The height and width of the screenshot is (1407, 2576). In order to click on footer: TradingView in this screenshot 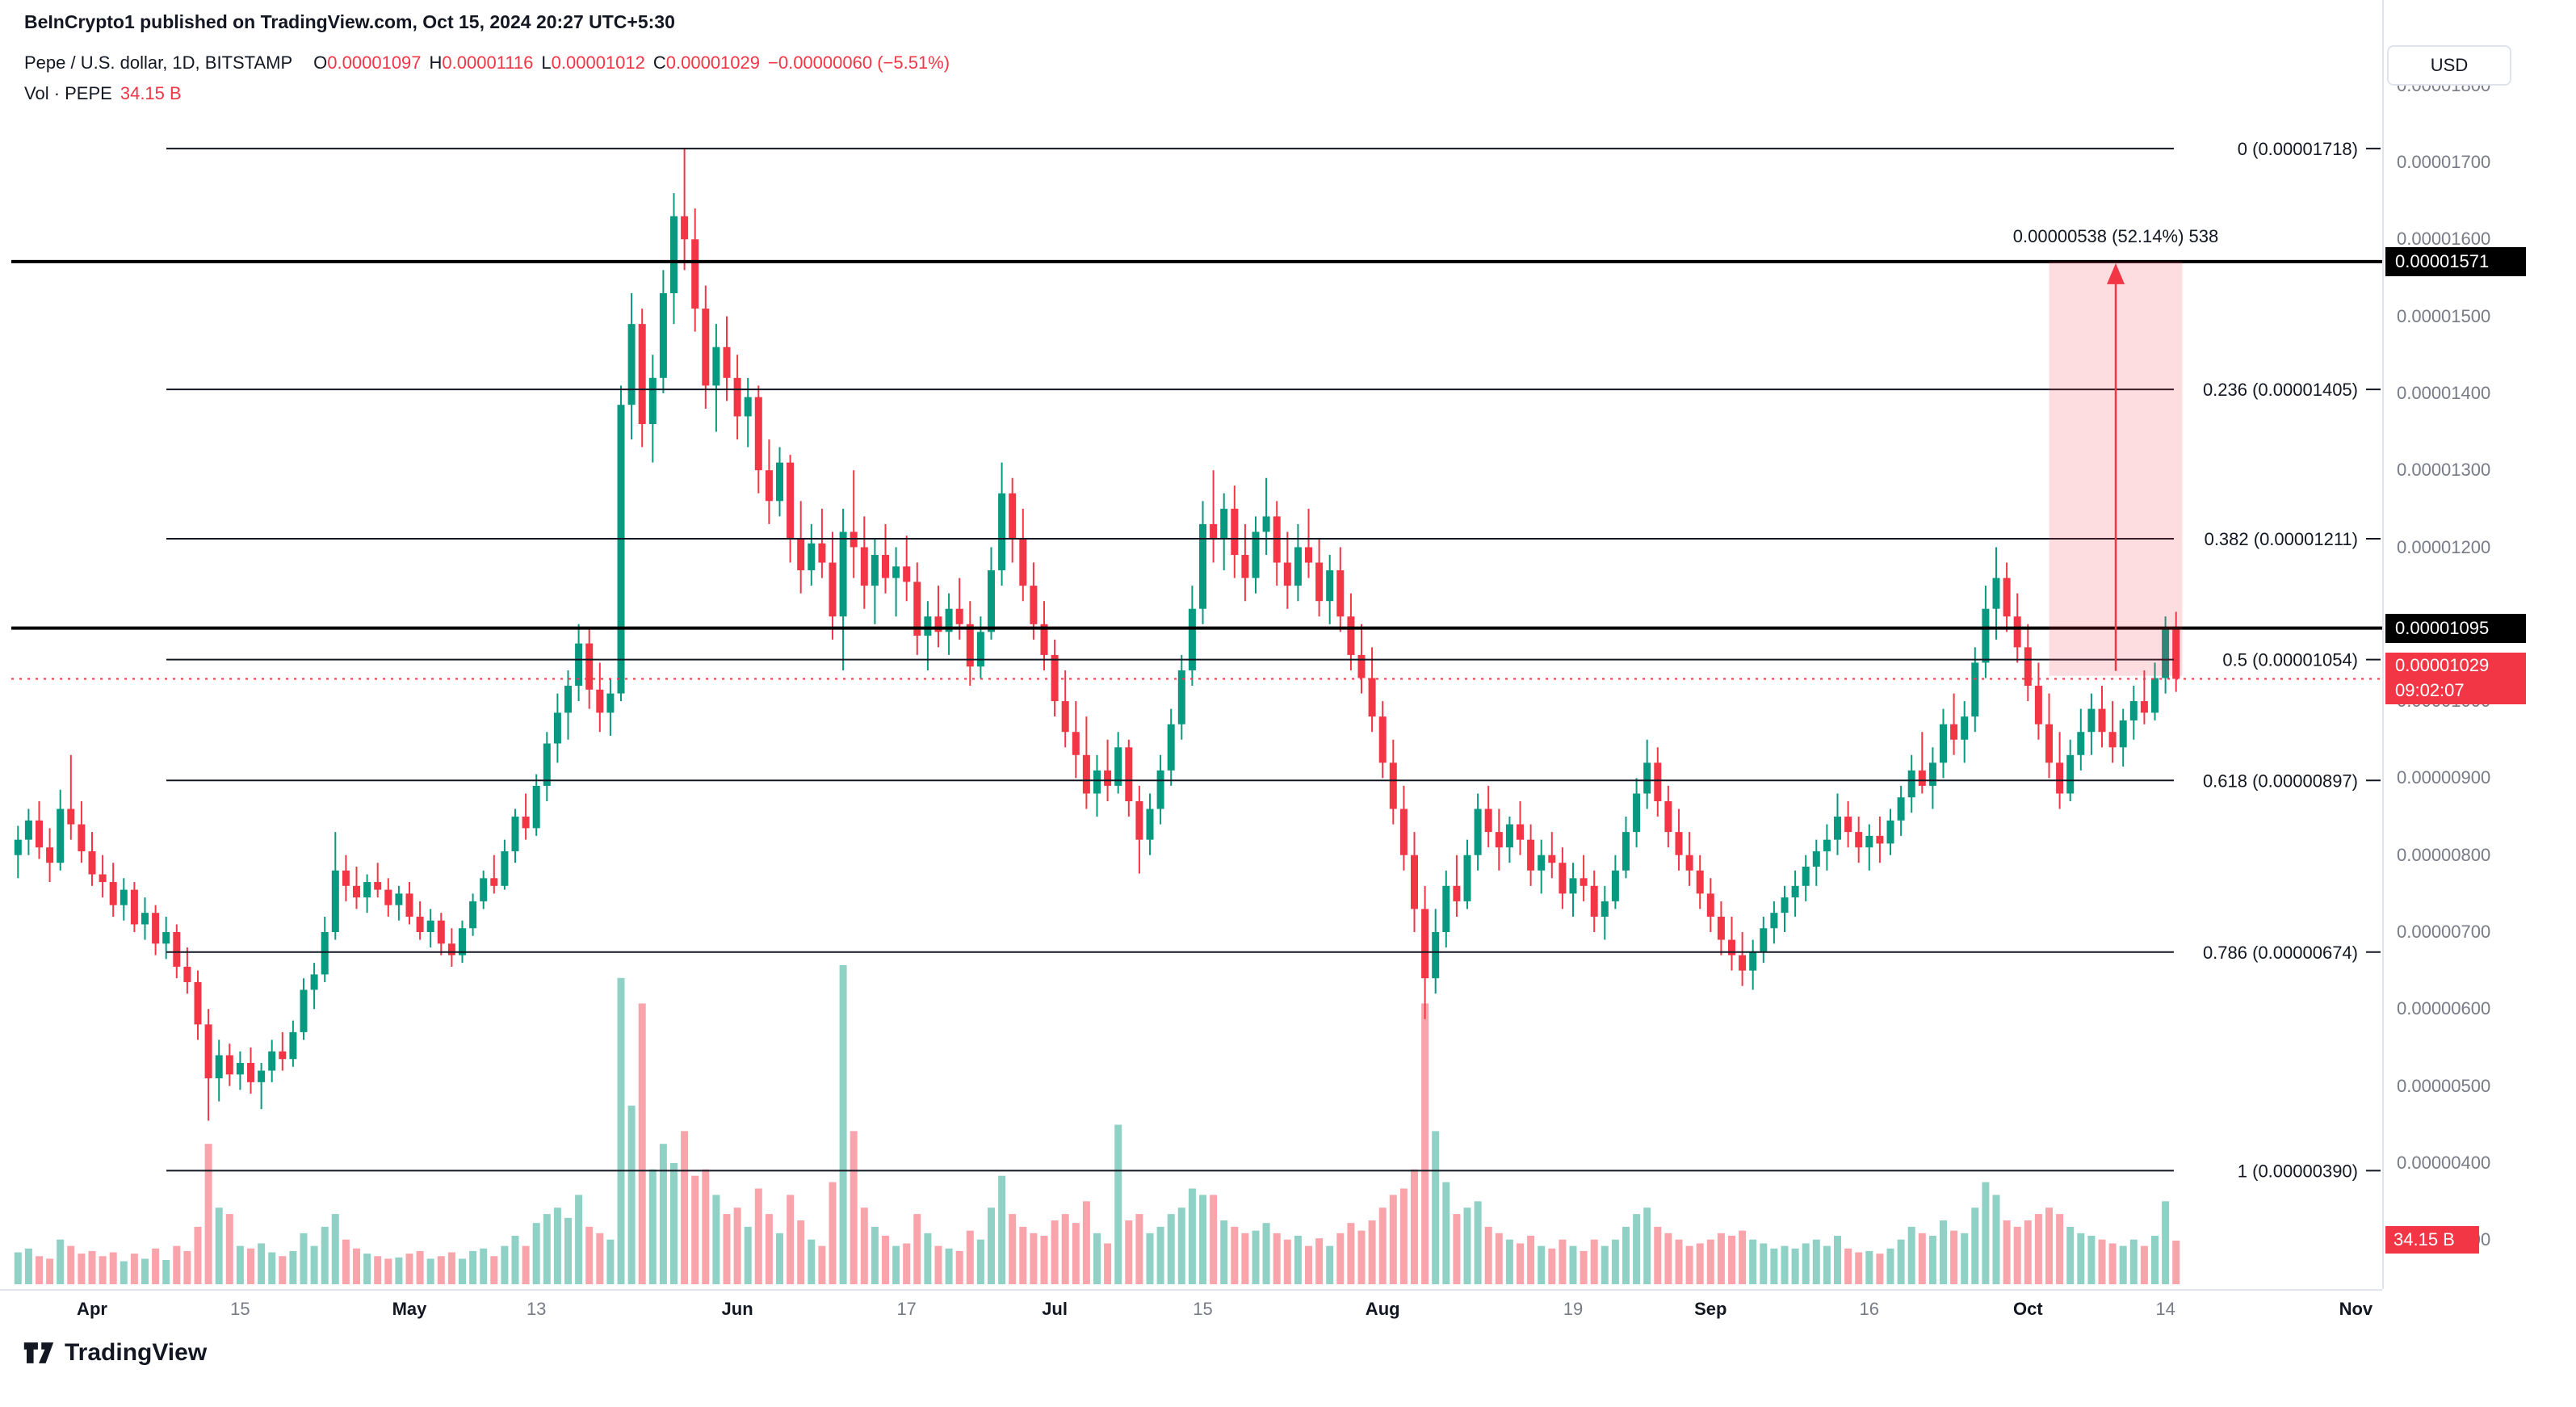, I will do `click(115, 1353)`.